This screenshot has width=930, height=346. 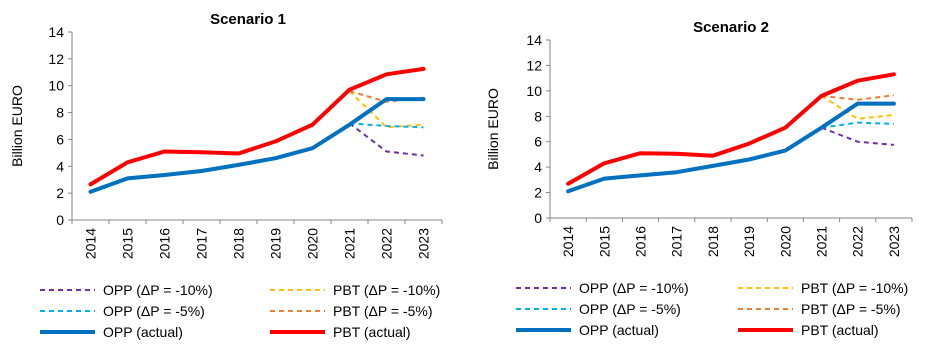 What do you see at coordinates (731, 27) in the screenshot?
I see `chart-title: Scenario 2` at bounding box center [731, 27].